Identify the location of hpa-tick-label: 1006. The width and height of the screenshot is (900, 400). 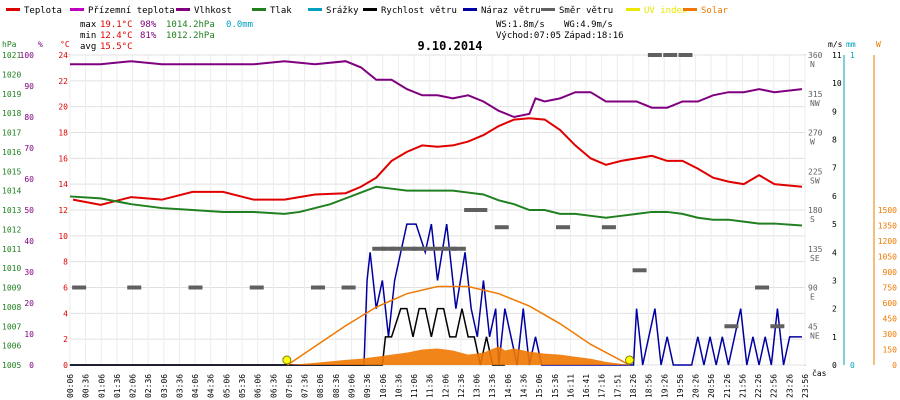
(11, 346).